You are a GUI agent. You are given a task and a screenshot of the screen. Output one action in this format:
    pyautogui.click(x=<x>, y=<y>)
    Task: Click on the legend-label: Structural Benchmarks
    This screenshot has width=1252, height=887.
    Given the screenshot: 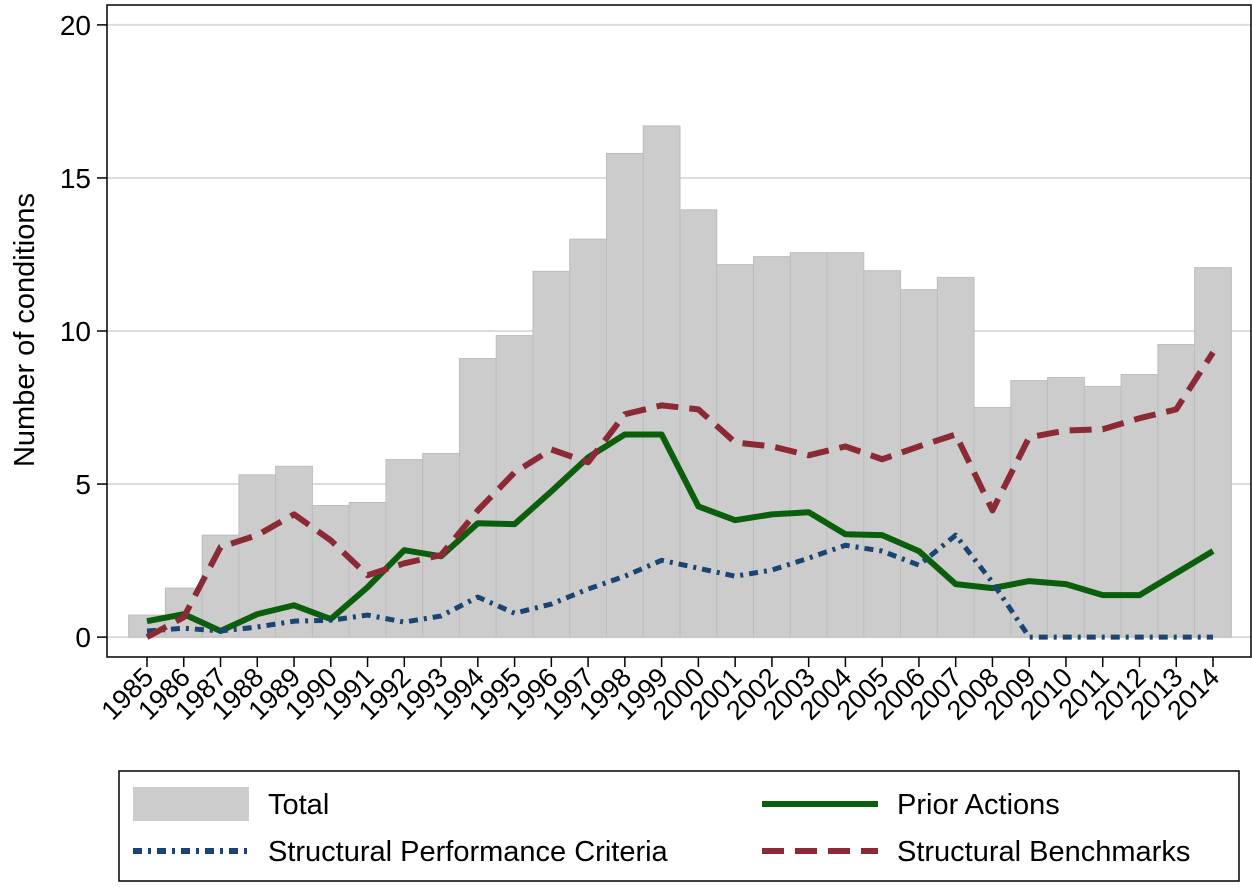 What is the action you would take?
    pyautogui.click(x=1043, y=852)
    